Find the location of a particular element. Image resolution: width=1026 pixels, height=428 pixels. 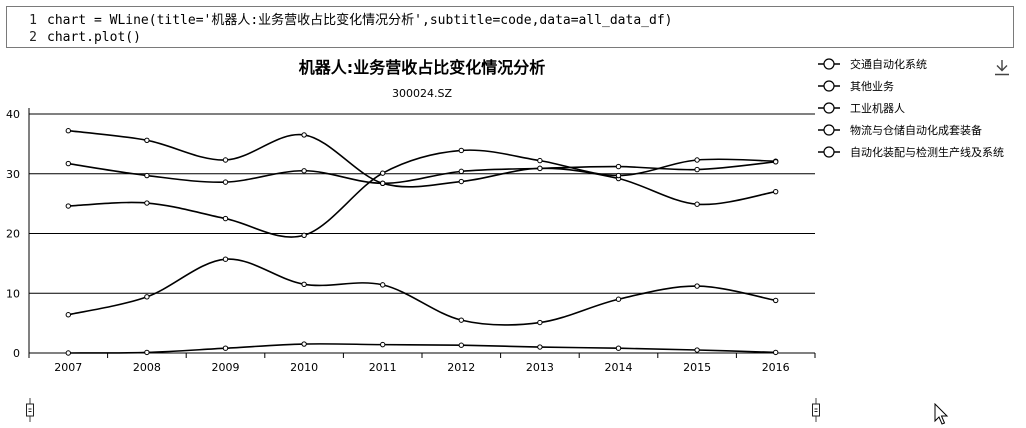

y-tick-label: 20 is located at coordinates (13, 234).